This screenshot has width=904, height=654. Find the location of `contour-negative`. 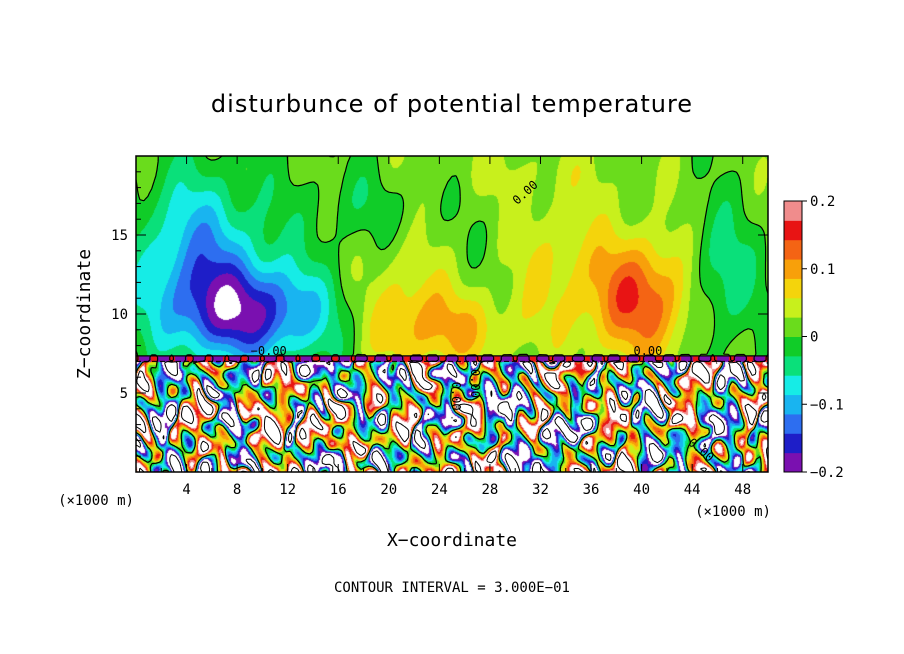

contour-negative is located at coordinates (452, 416).